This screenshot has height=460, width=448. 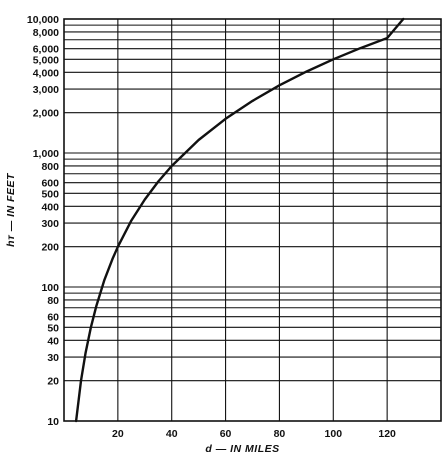 I want to click on y-tick-label: 200, so click(x=50, y=248).